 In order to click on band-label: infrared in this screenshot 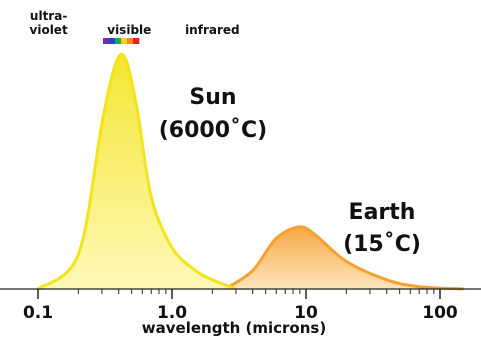, I will do `click(212, 30)`.